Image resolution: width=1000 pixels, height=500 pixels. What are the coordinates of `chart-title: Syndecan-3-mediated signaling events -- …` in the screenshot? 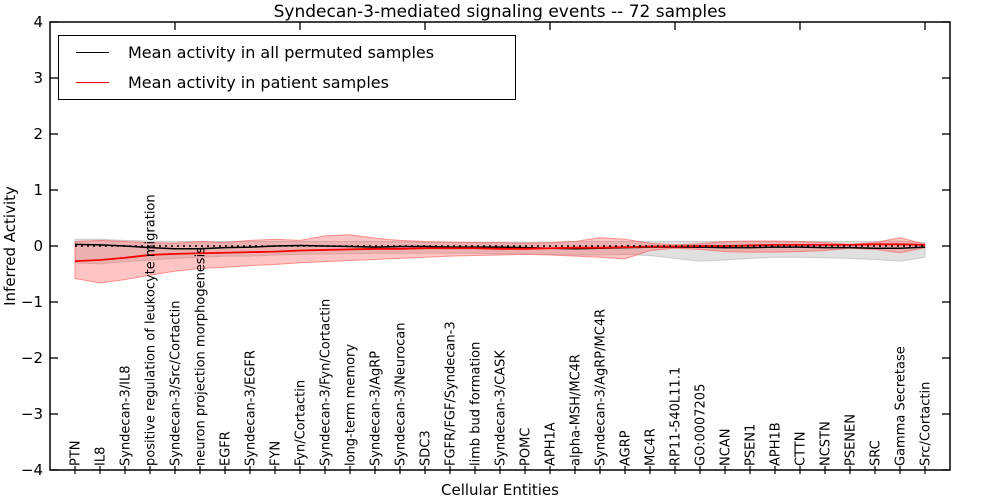 It's located at (500, 12).